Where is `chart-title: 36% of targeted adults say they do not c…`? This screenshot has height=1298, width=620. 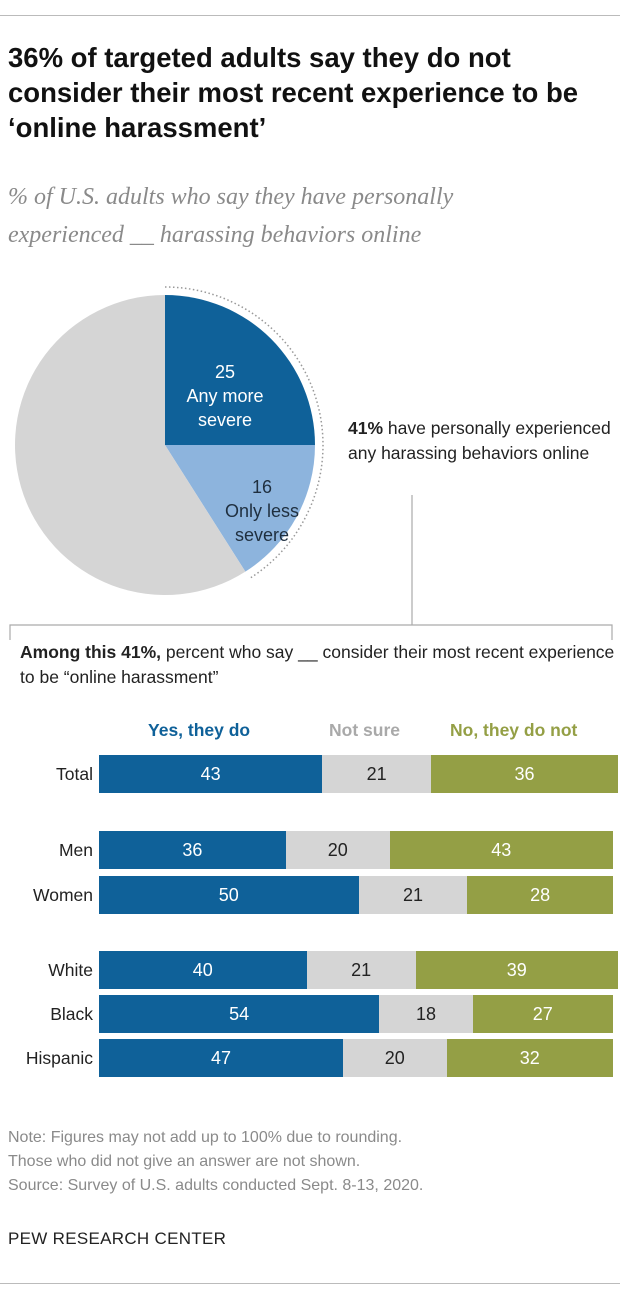 chart-title: 36% of targeted adults say they do not c… is located at coordinates (293, 92).